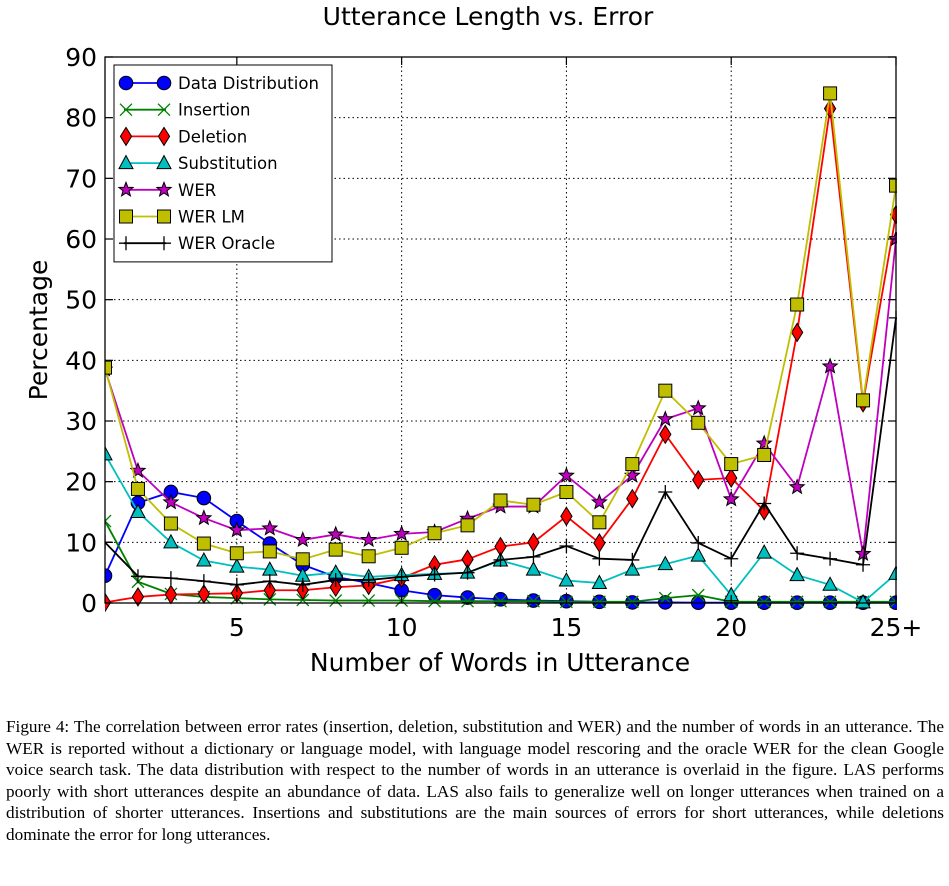 Image resolution: width=949 pixels, height=886 pixels. I want to click on legend-entry-data-distribution: Data Distribution, so click(218, 83).